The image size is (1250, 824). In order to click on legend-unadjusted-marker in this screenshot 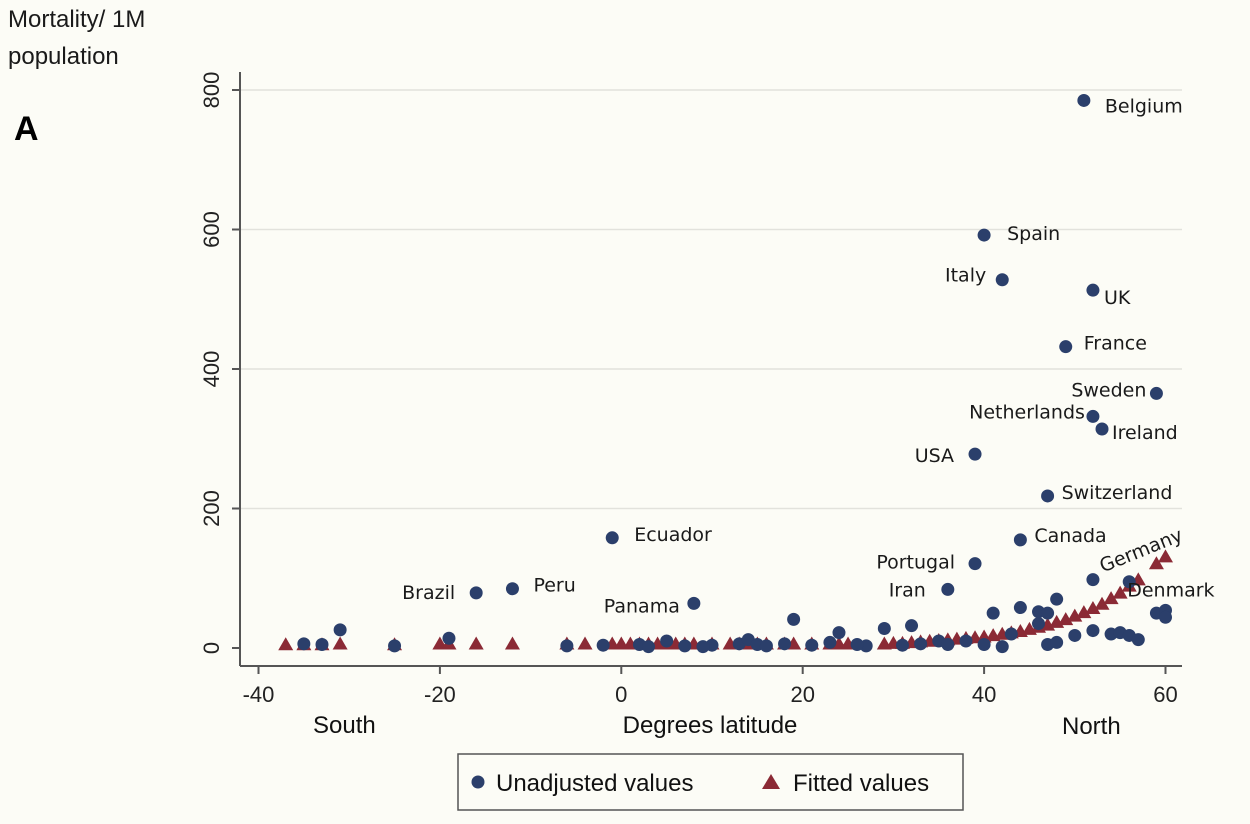, I will do `click(478, 782)`.